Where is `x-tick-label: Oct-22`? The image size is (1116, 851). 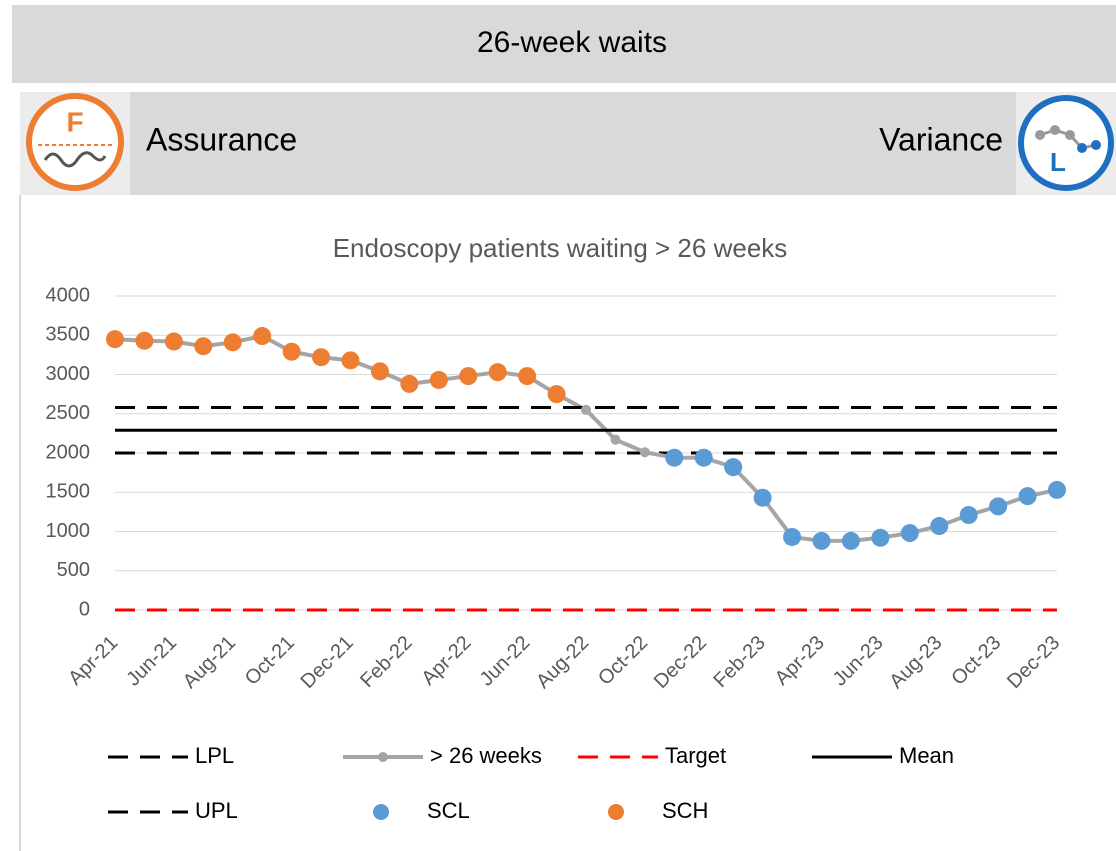
x-tick-label: Oct-22 is located at coordinates (623, 661).